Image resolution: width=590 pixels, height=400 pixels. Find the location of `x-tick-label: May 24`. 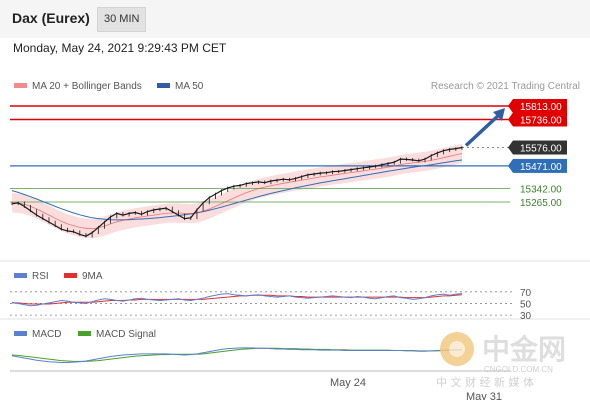

x-tick-label: May 24 is located at coordinates (348, 383).